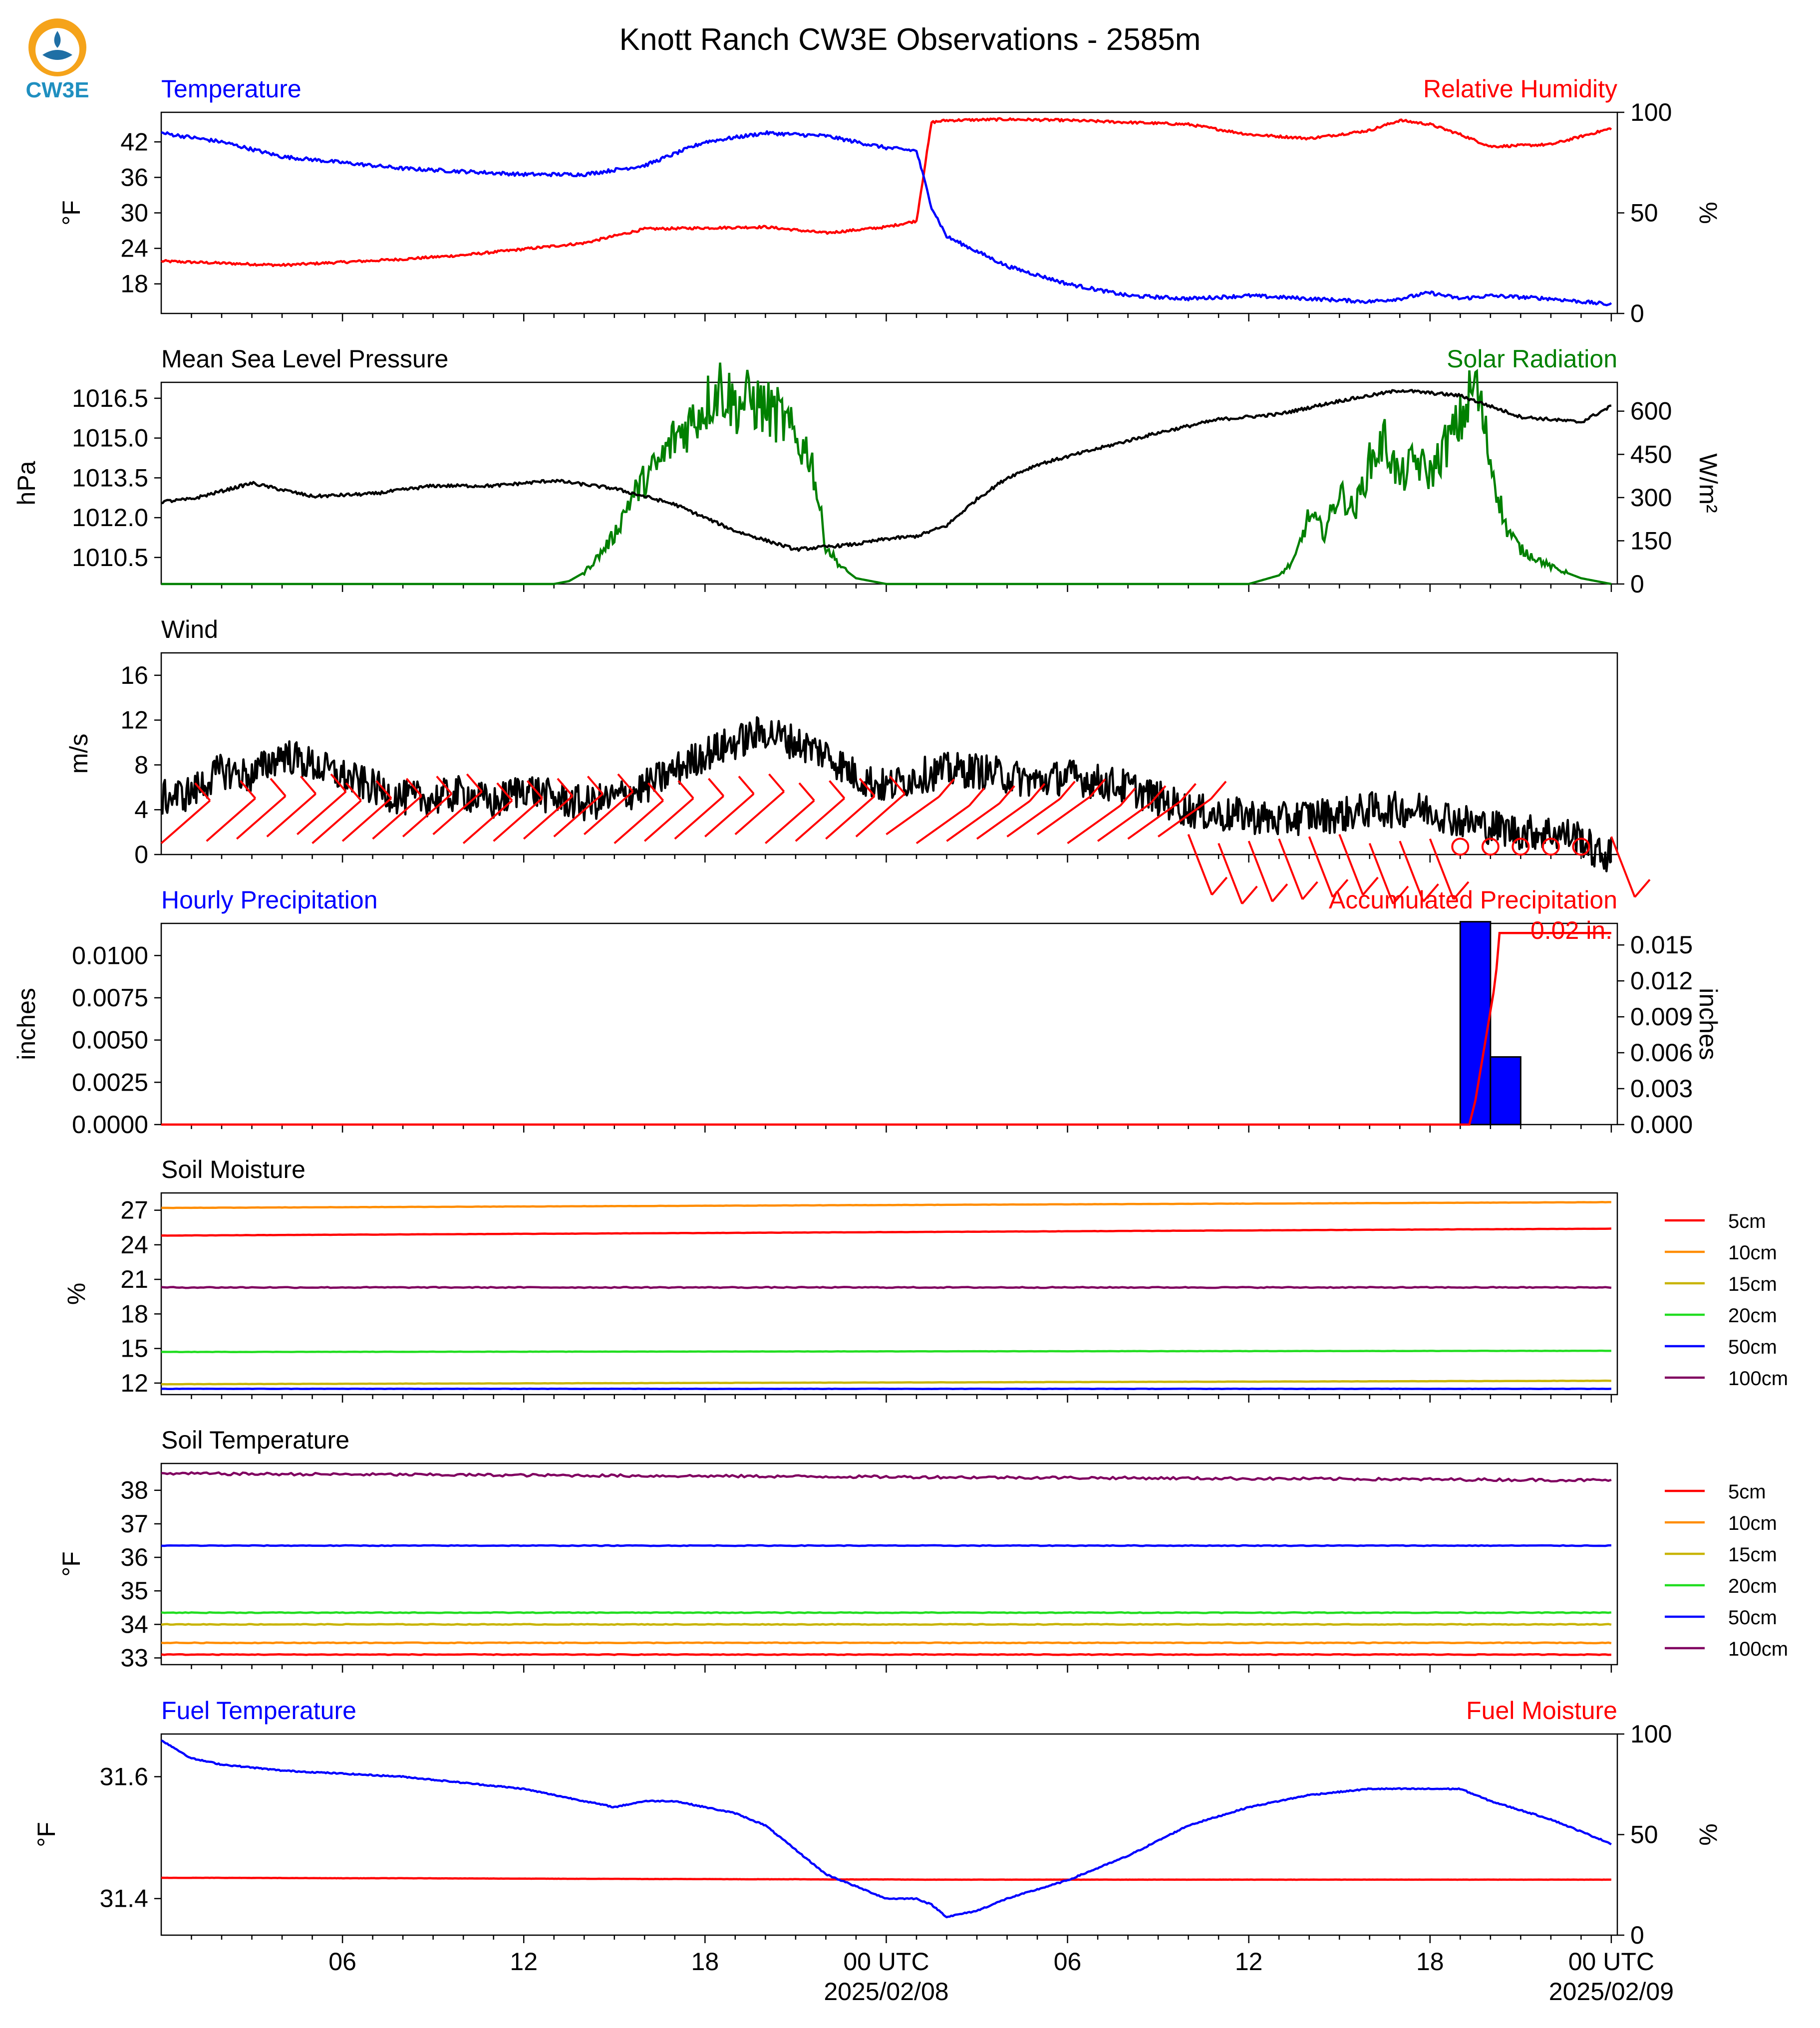 This screenshot has width=1820, height=2028. Describe the element at coordinates (134, 1524) in the screenshot. I see `y-tick-label: 37` at that location.